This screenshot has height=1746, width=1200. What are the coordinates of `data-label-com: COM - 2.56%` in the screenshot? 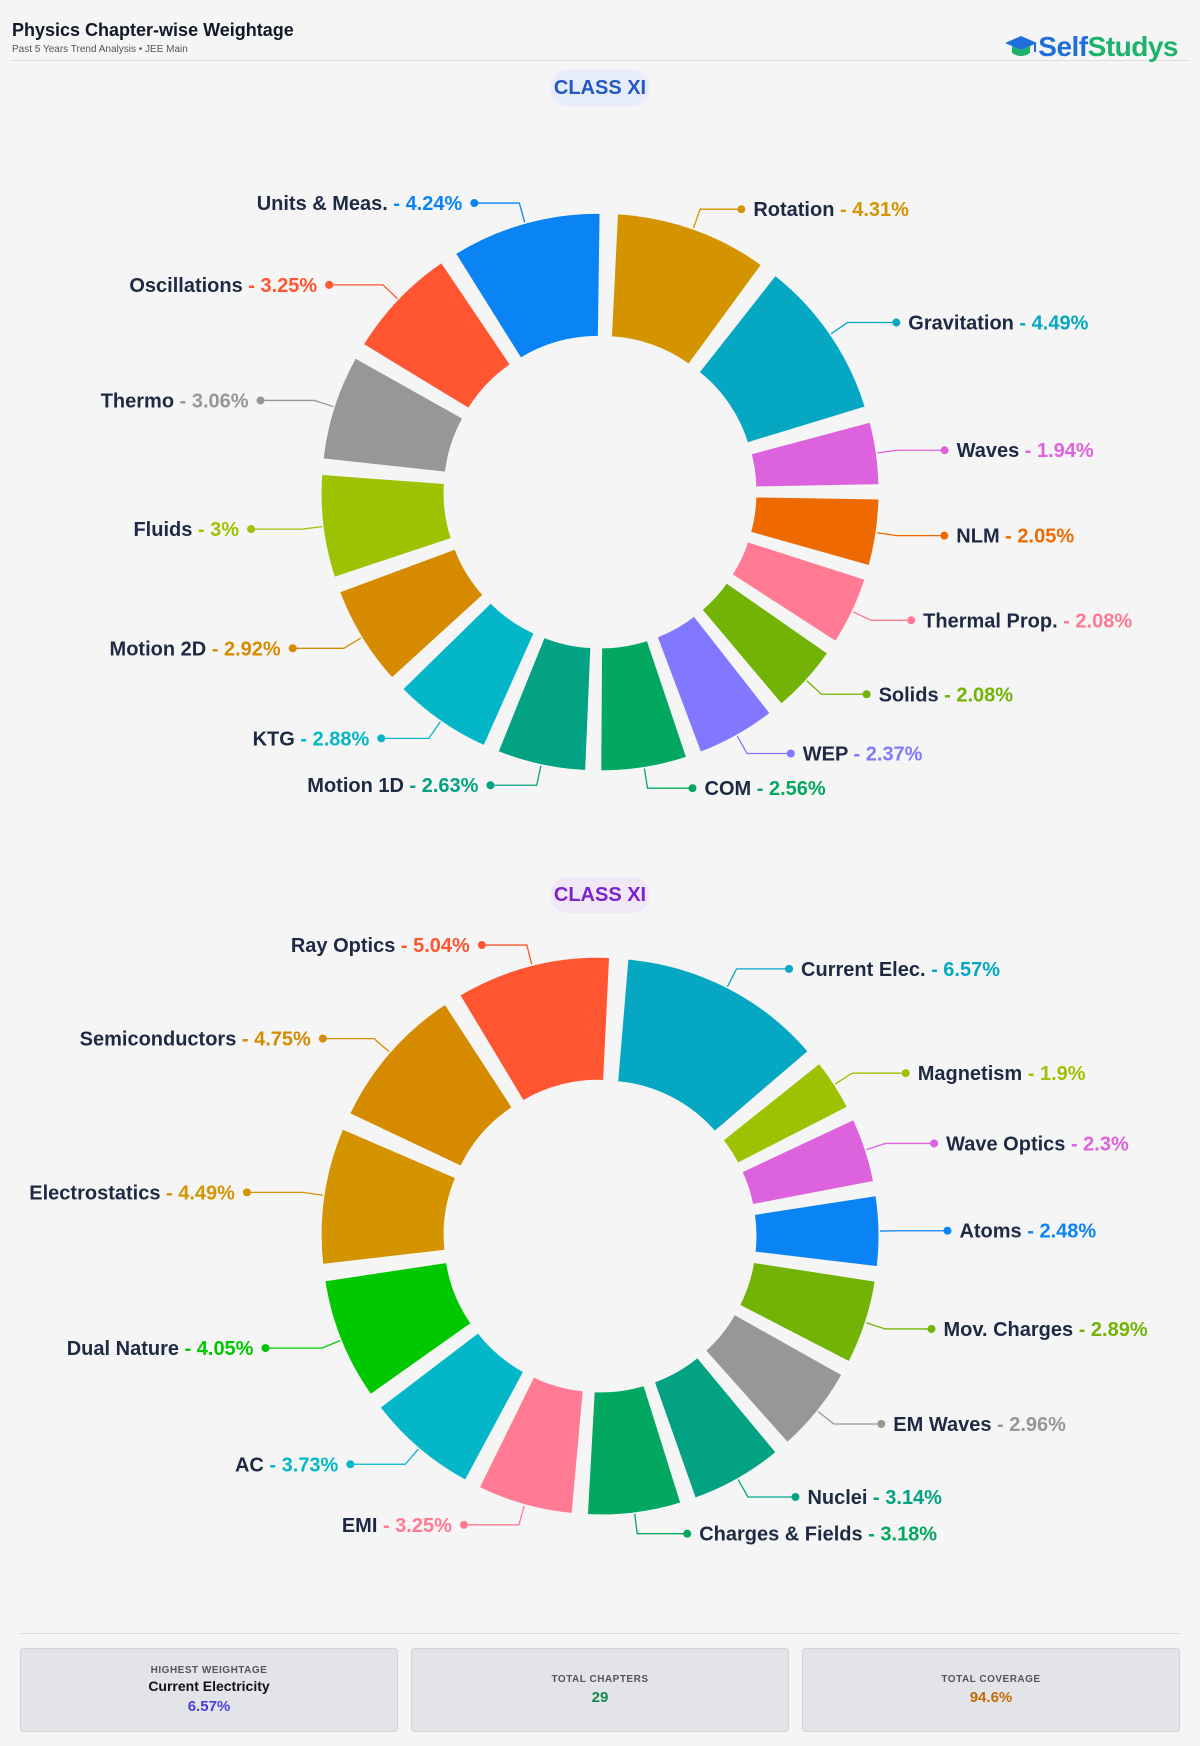 It's located at (765, 789).